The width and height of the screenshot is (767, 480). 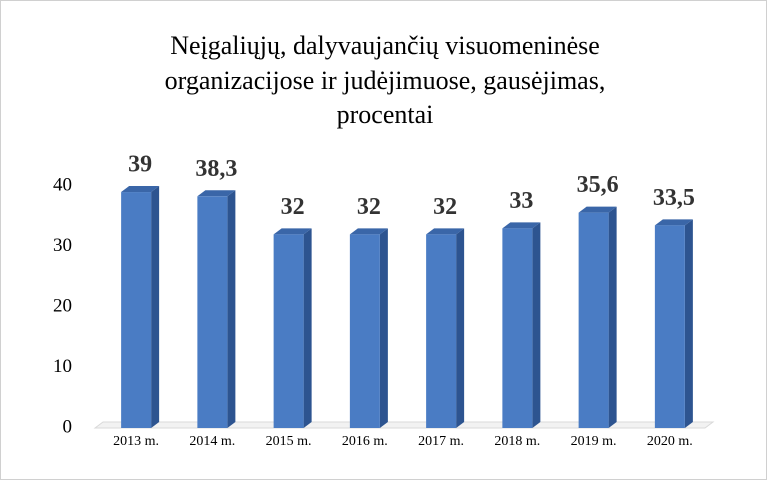 What do you see at coordinates (441, 441) in the screenshot?
I see `x-tick-label: 2017 m.` at bounding box center [441, 441].